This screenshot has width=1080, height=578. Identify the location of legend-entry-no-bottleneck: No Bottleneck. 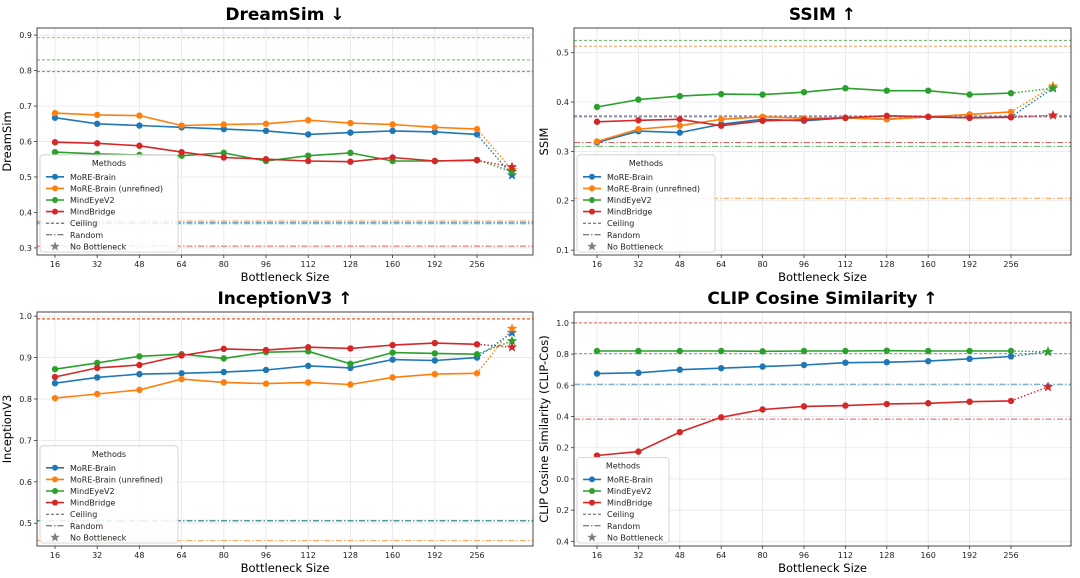
(98, 537).